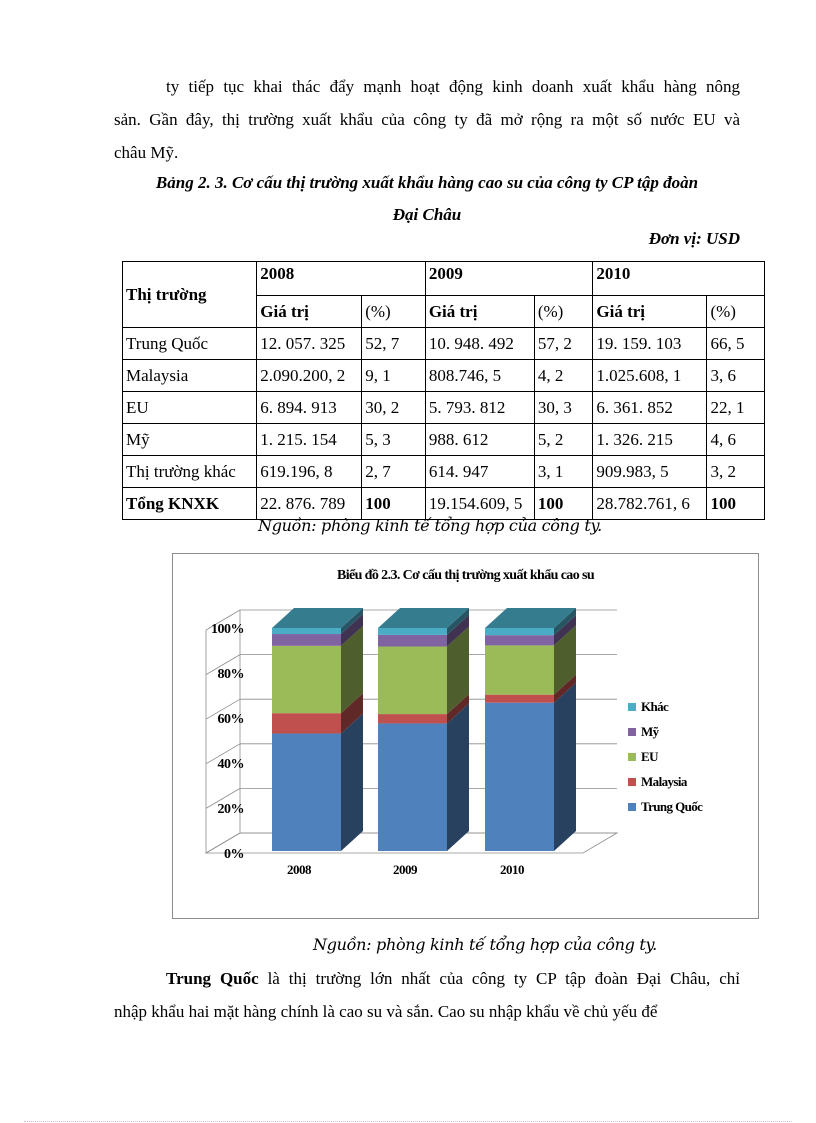 This screenshot has width=816, height=1123. Describe the element at coordinates (309, 407) in the screenshot. I see `cell-value: 6. 894. 913` at that location.